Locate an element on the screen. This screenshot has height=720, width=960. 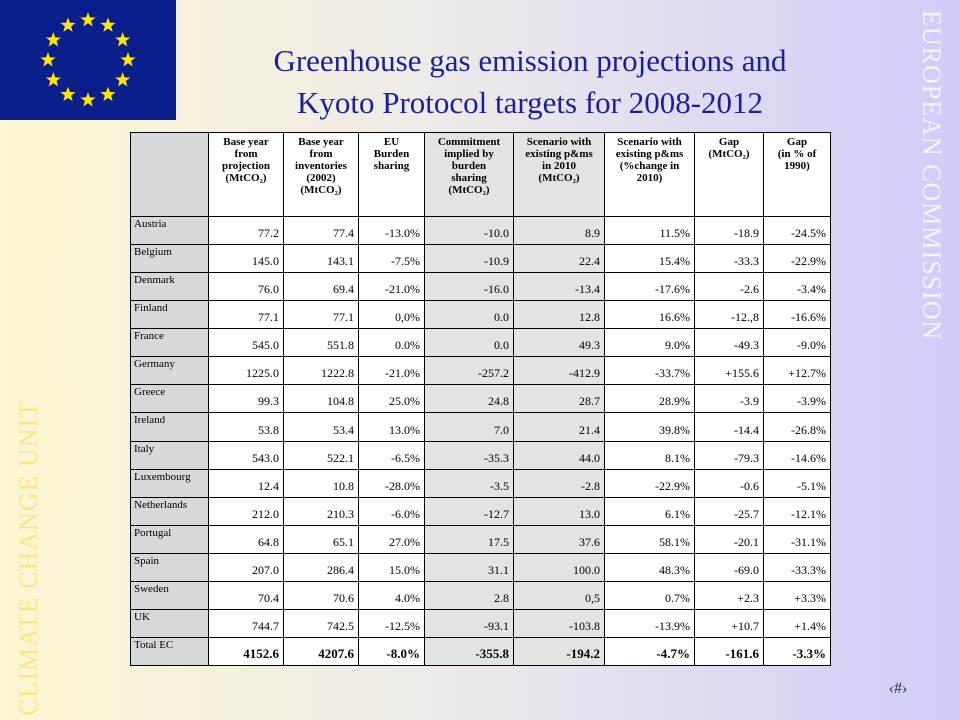
value-cell: -49.3 is located at coordinates (729, 343).